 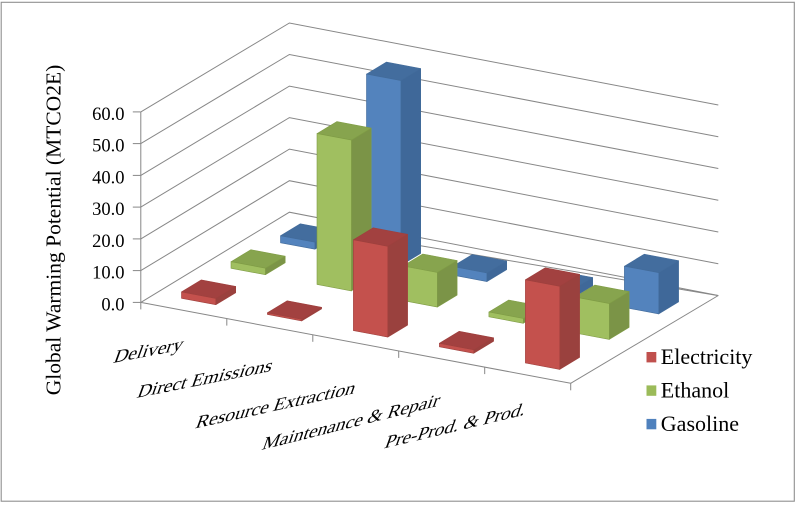 I want to click on svg-text: 60.0, so click(x=108, y=115).